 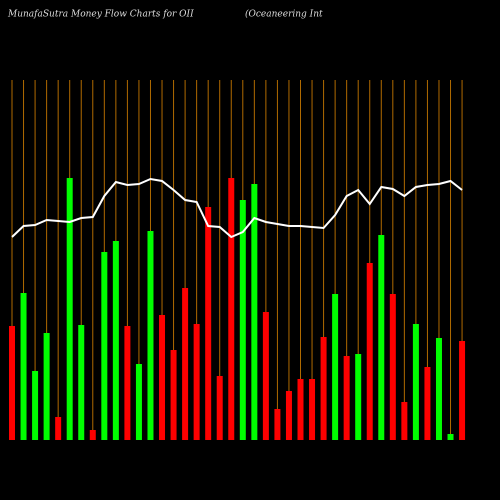 What do you see at coordinates (100, 15) in the screenshot?
I see `chart-title: MunafaSutra Money Flow Charts for OII` at bounding box center [100, 15].